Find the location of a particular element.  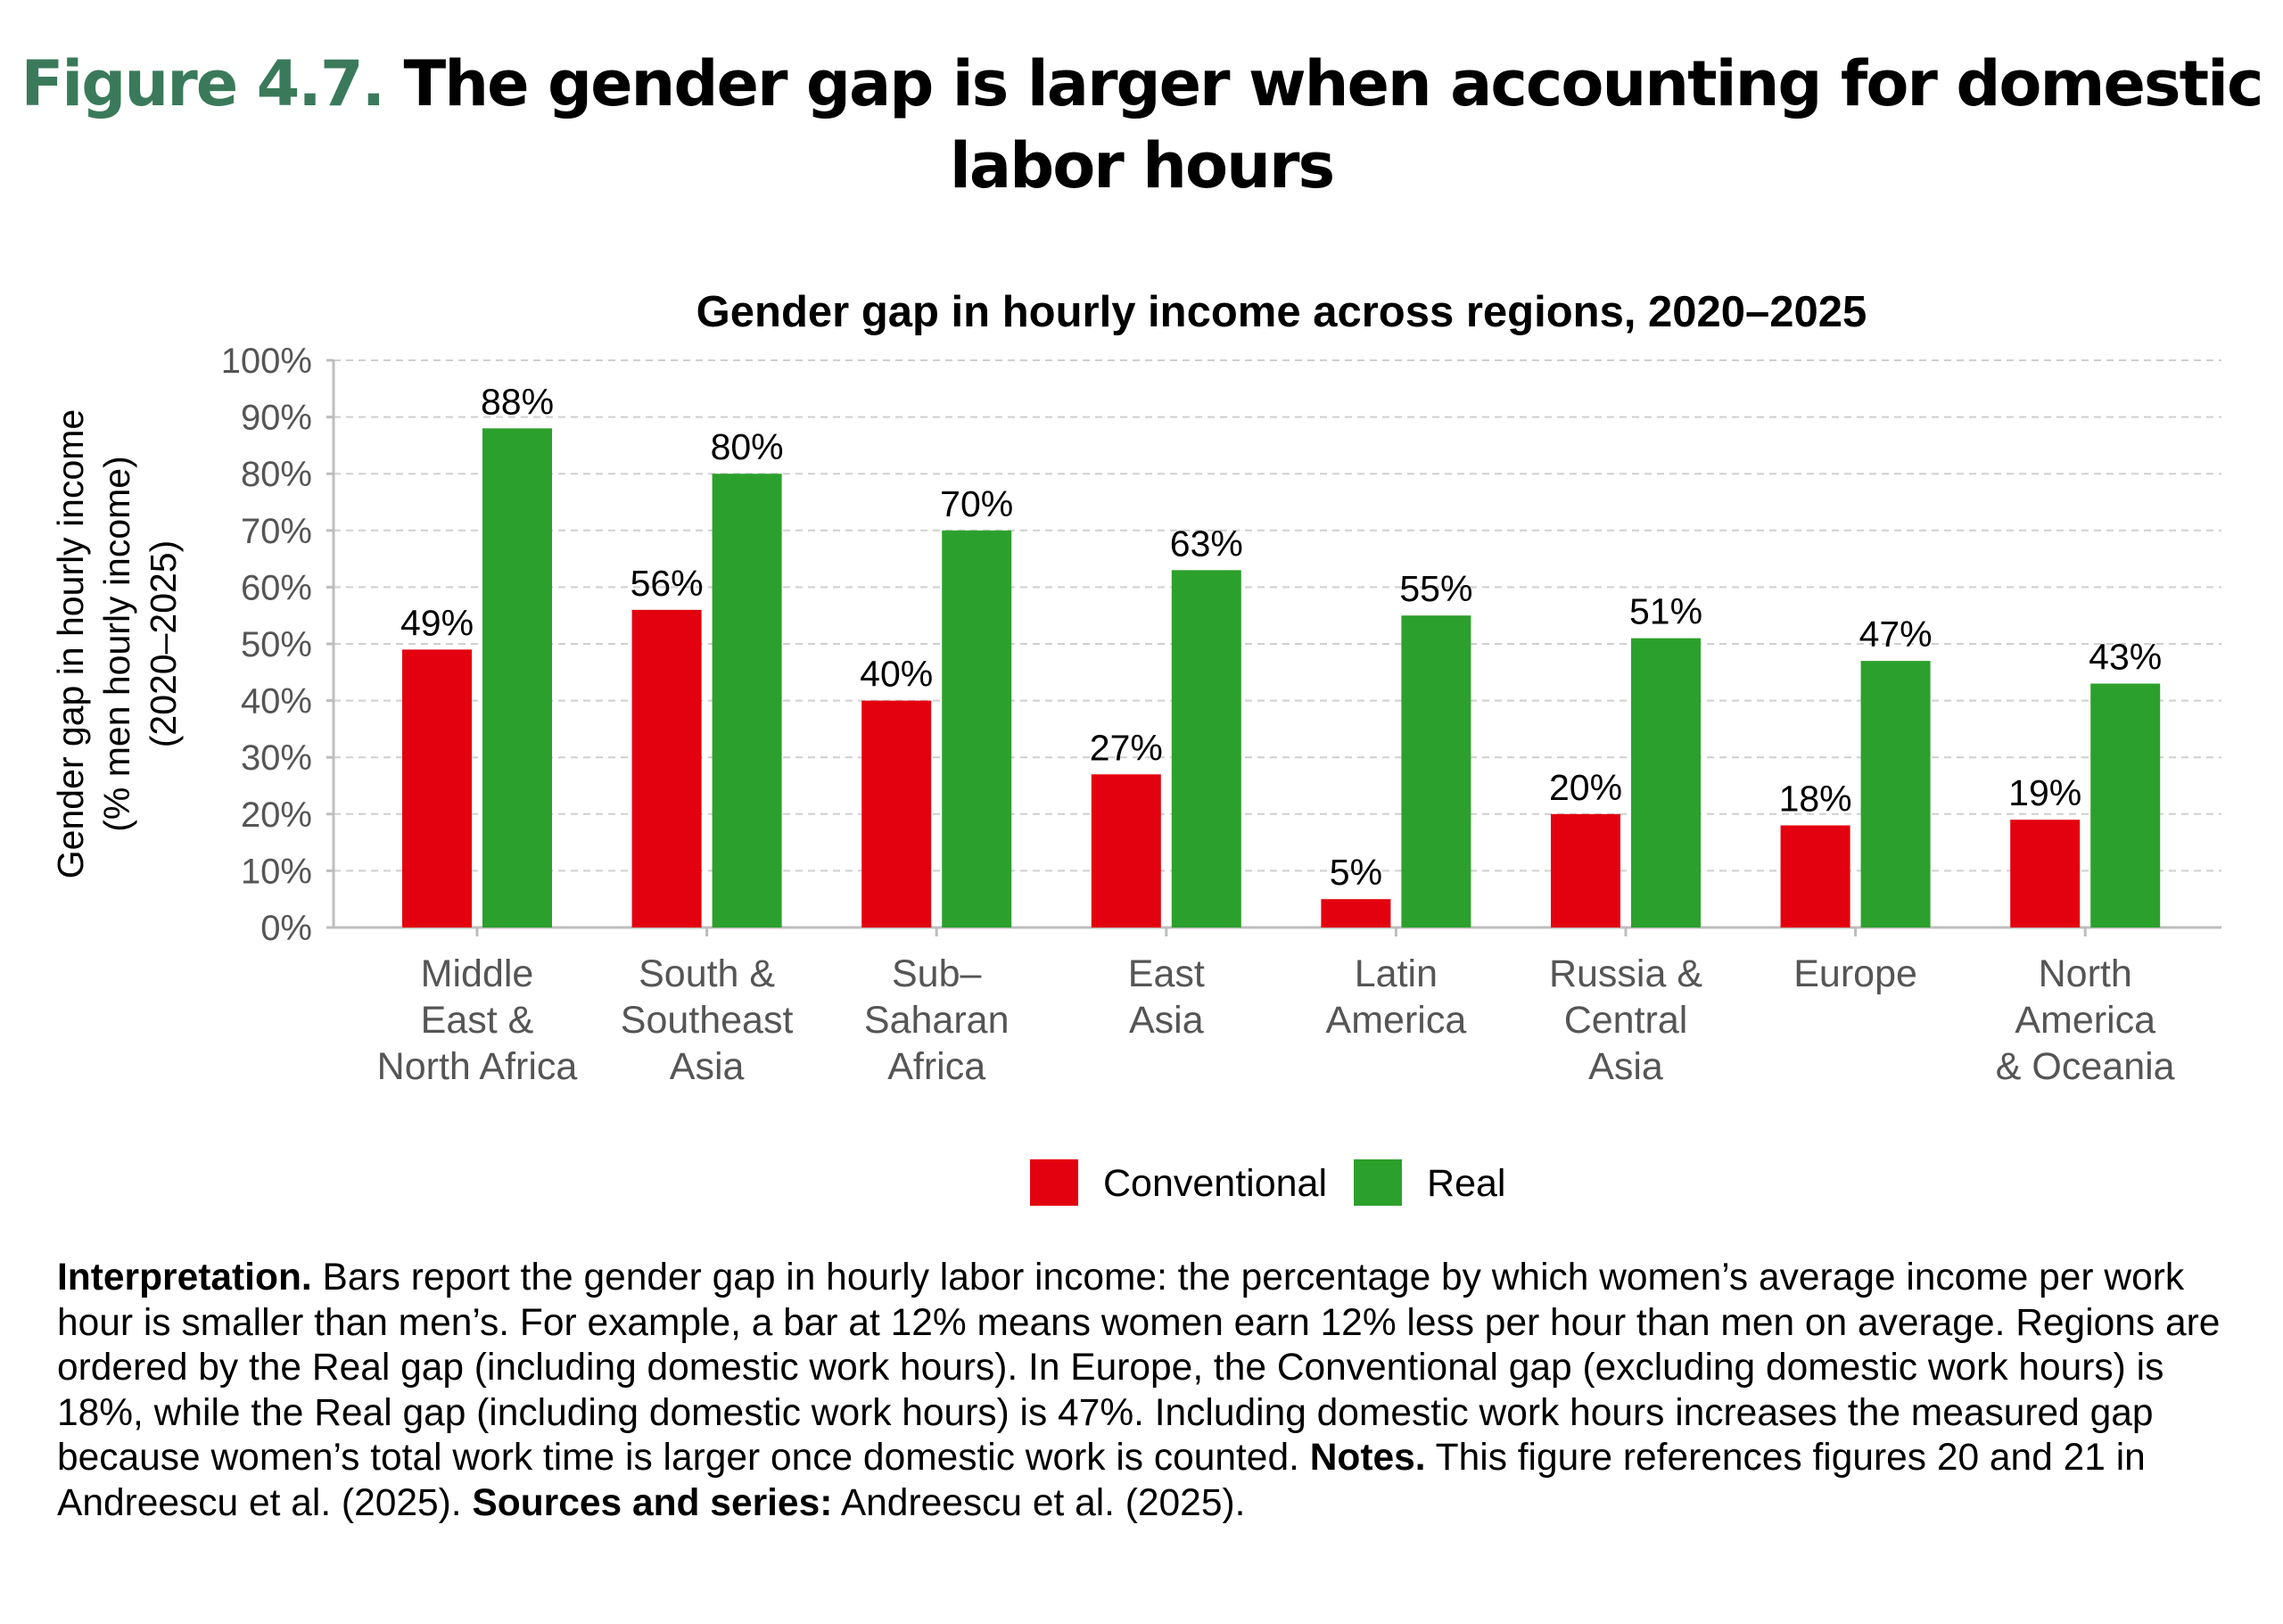

x-tick-label: Russia & is located at coordinates (1625, 973).